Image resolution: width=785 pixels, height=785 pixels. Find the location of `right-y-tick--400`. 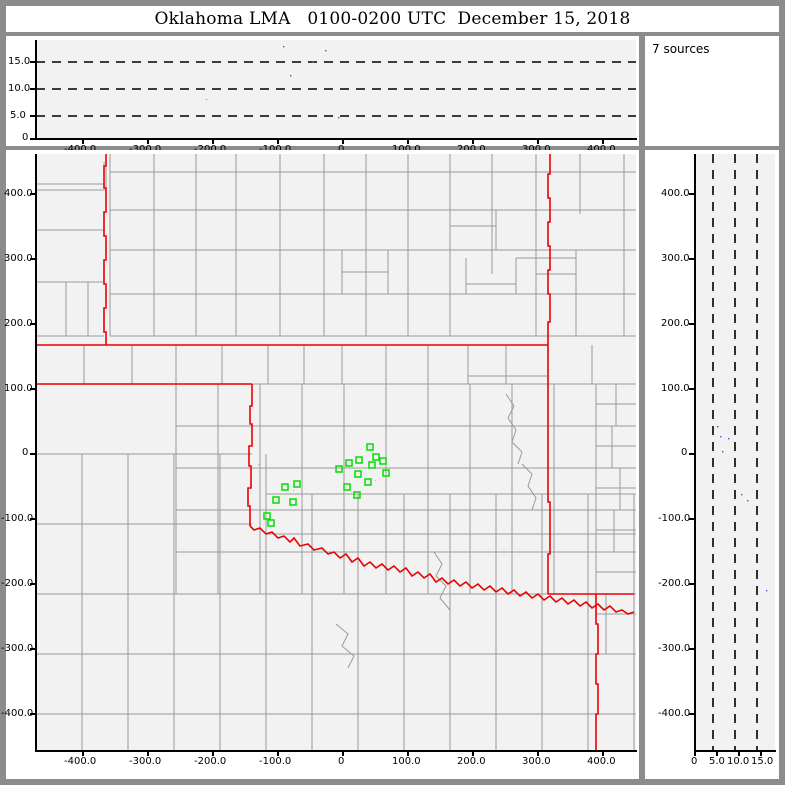

right-y-tick--400 is located at coordinates (692, 714).